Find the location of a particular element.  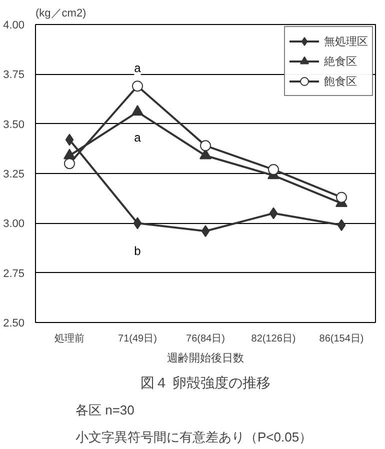

text: 図４ 卵殻強度の推移 is located at coordinates (205, 382).